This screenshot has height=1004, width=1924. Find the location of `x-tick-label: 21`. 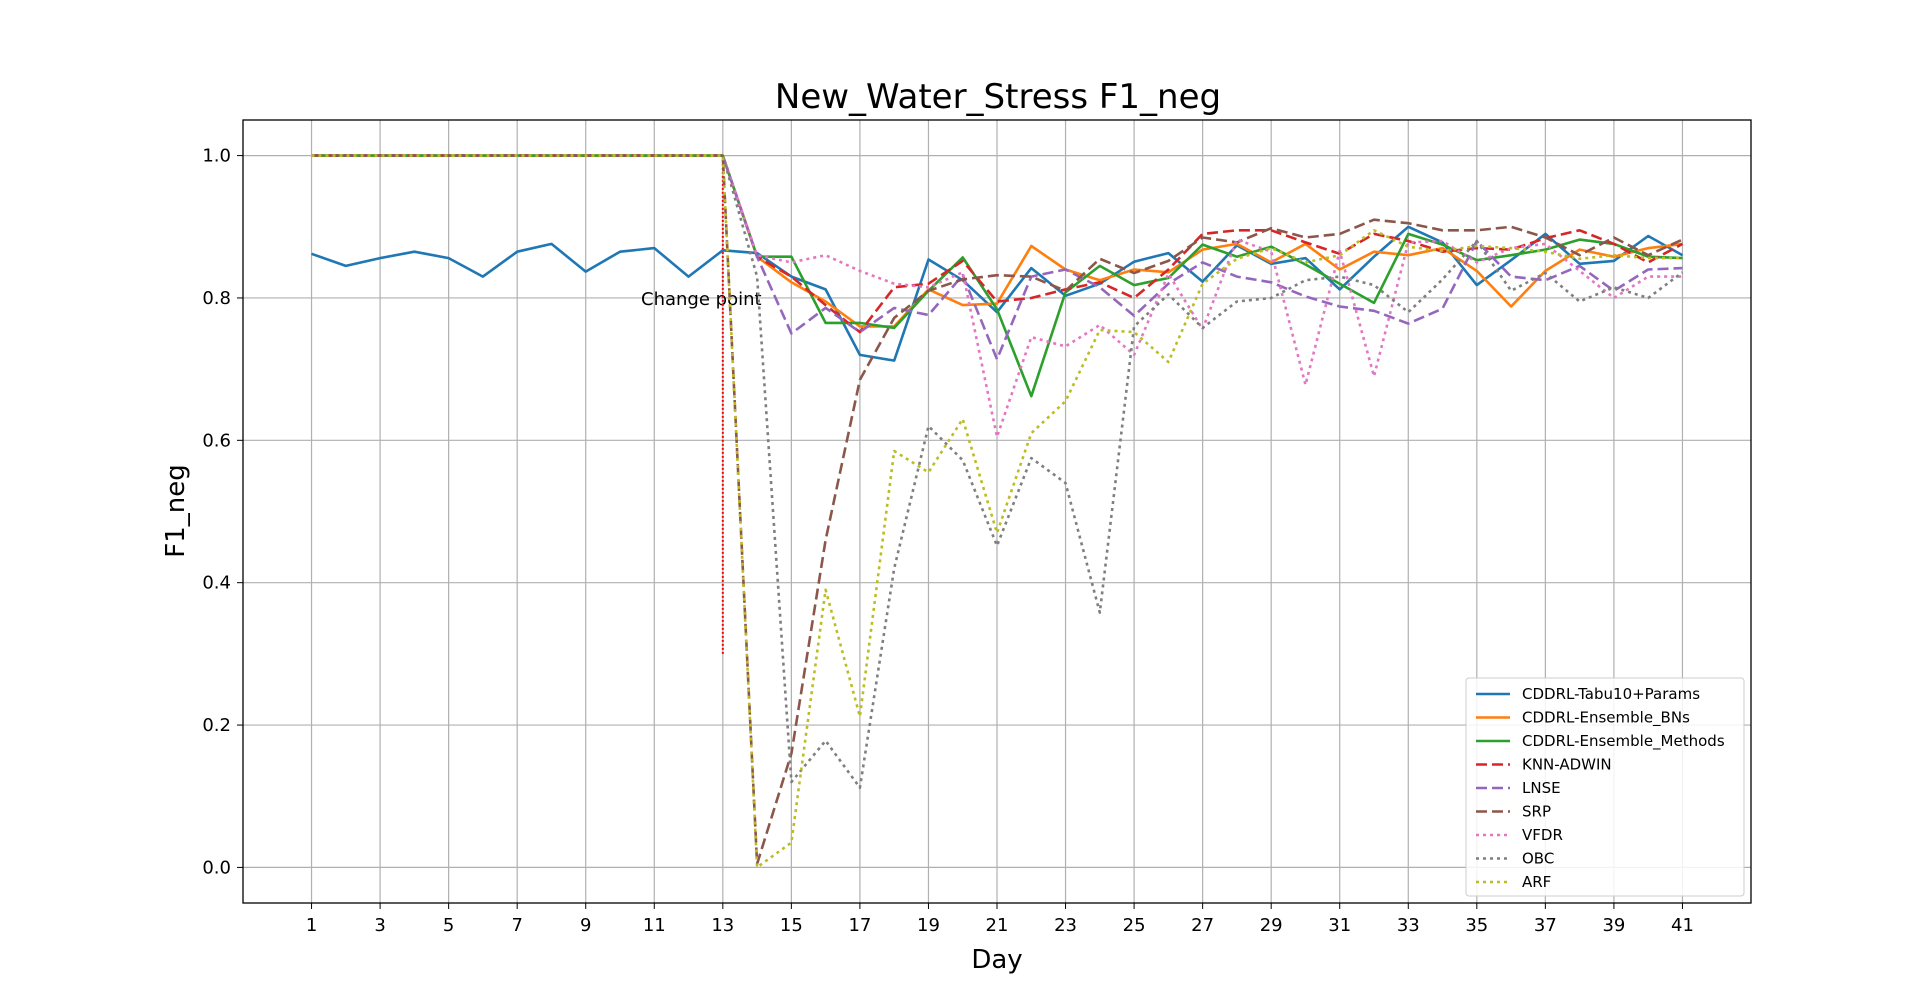

x-tick-label: 21 is located at coordinates (997, 925).